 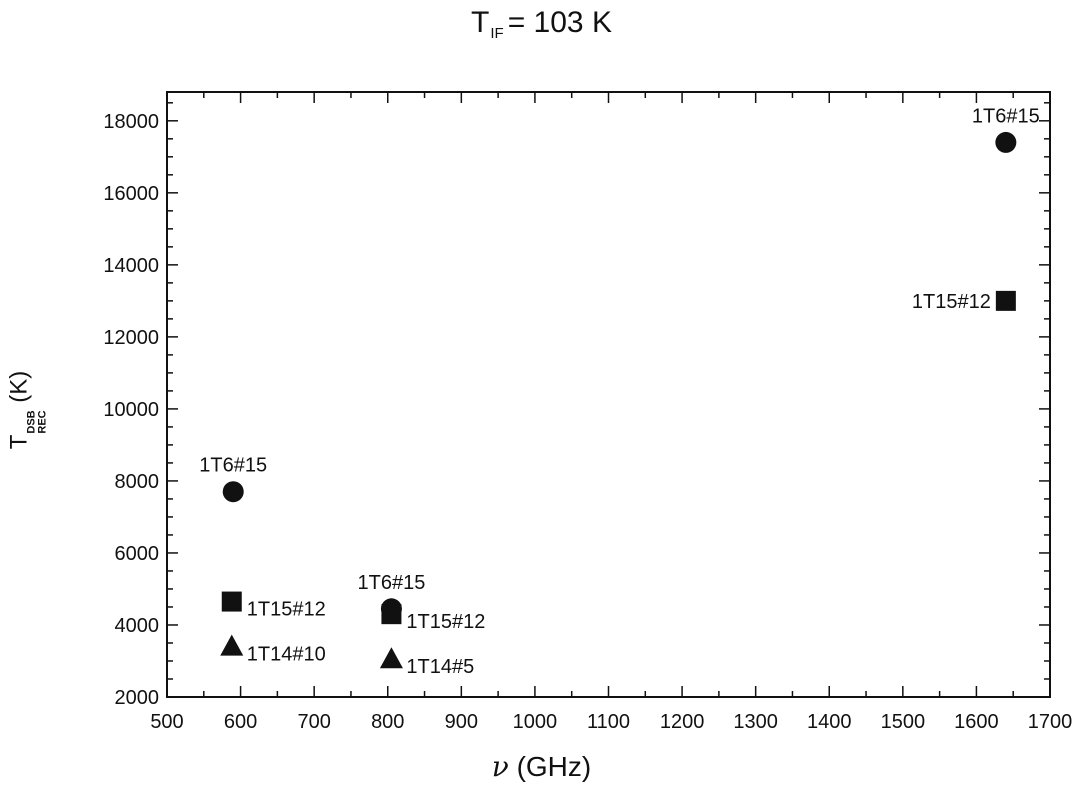 I want to click on y-tick-label: 12000, so click(x=131, y=338).